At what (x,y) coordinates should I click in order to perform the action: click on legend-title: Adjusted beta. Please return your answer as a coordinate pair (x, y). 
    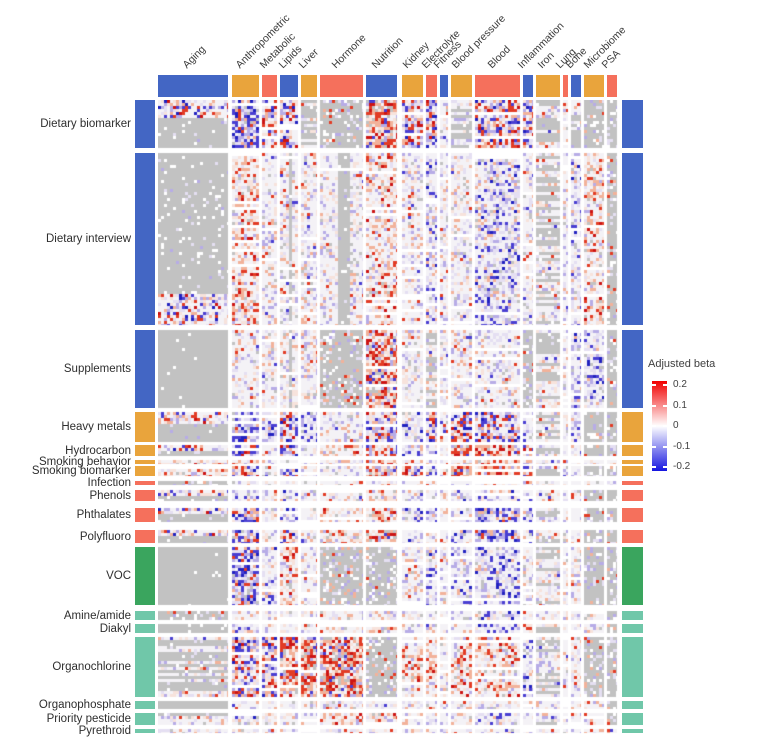
    Looking at the image, I should click on (682, 364).